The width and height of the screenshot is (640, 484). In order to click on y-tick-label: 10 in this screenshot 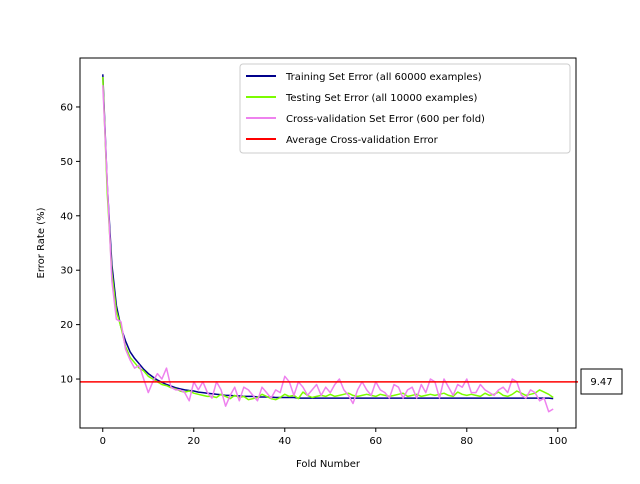, I will do `click(66, 380)`.